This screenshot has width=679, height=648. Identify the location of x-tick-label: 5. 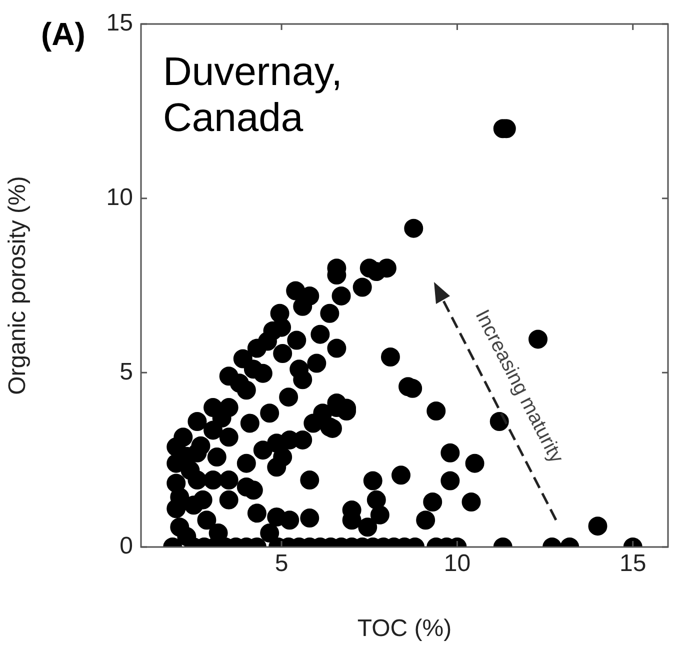
(281, 564).